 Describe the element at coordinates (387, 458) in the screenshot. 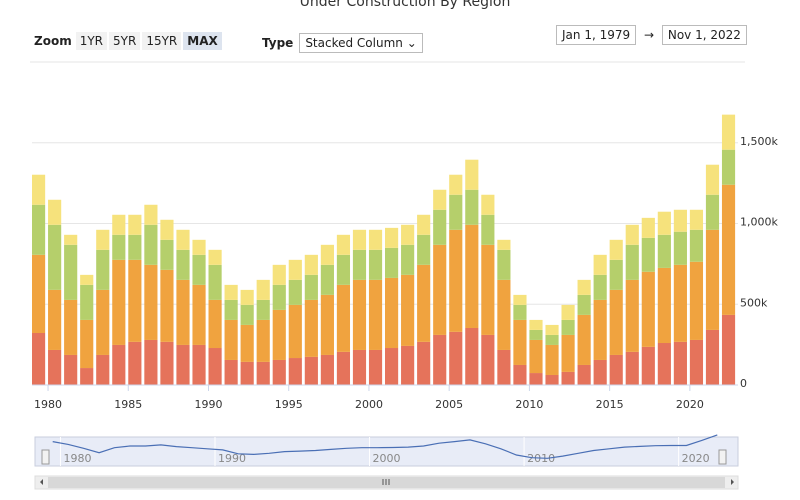

I see `navigator-tick-label: 2000` at that location.